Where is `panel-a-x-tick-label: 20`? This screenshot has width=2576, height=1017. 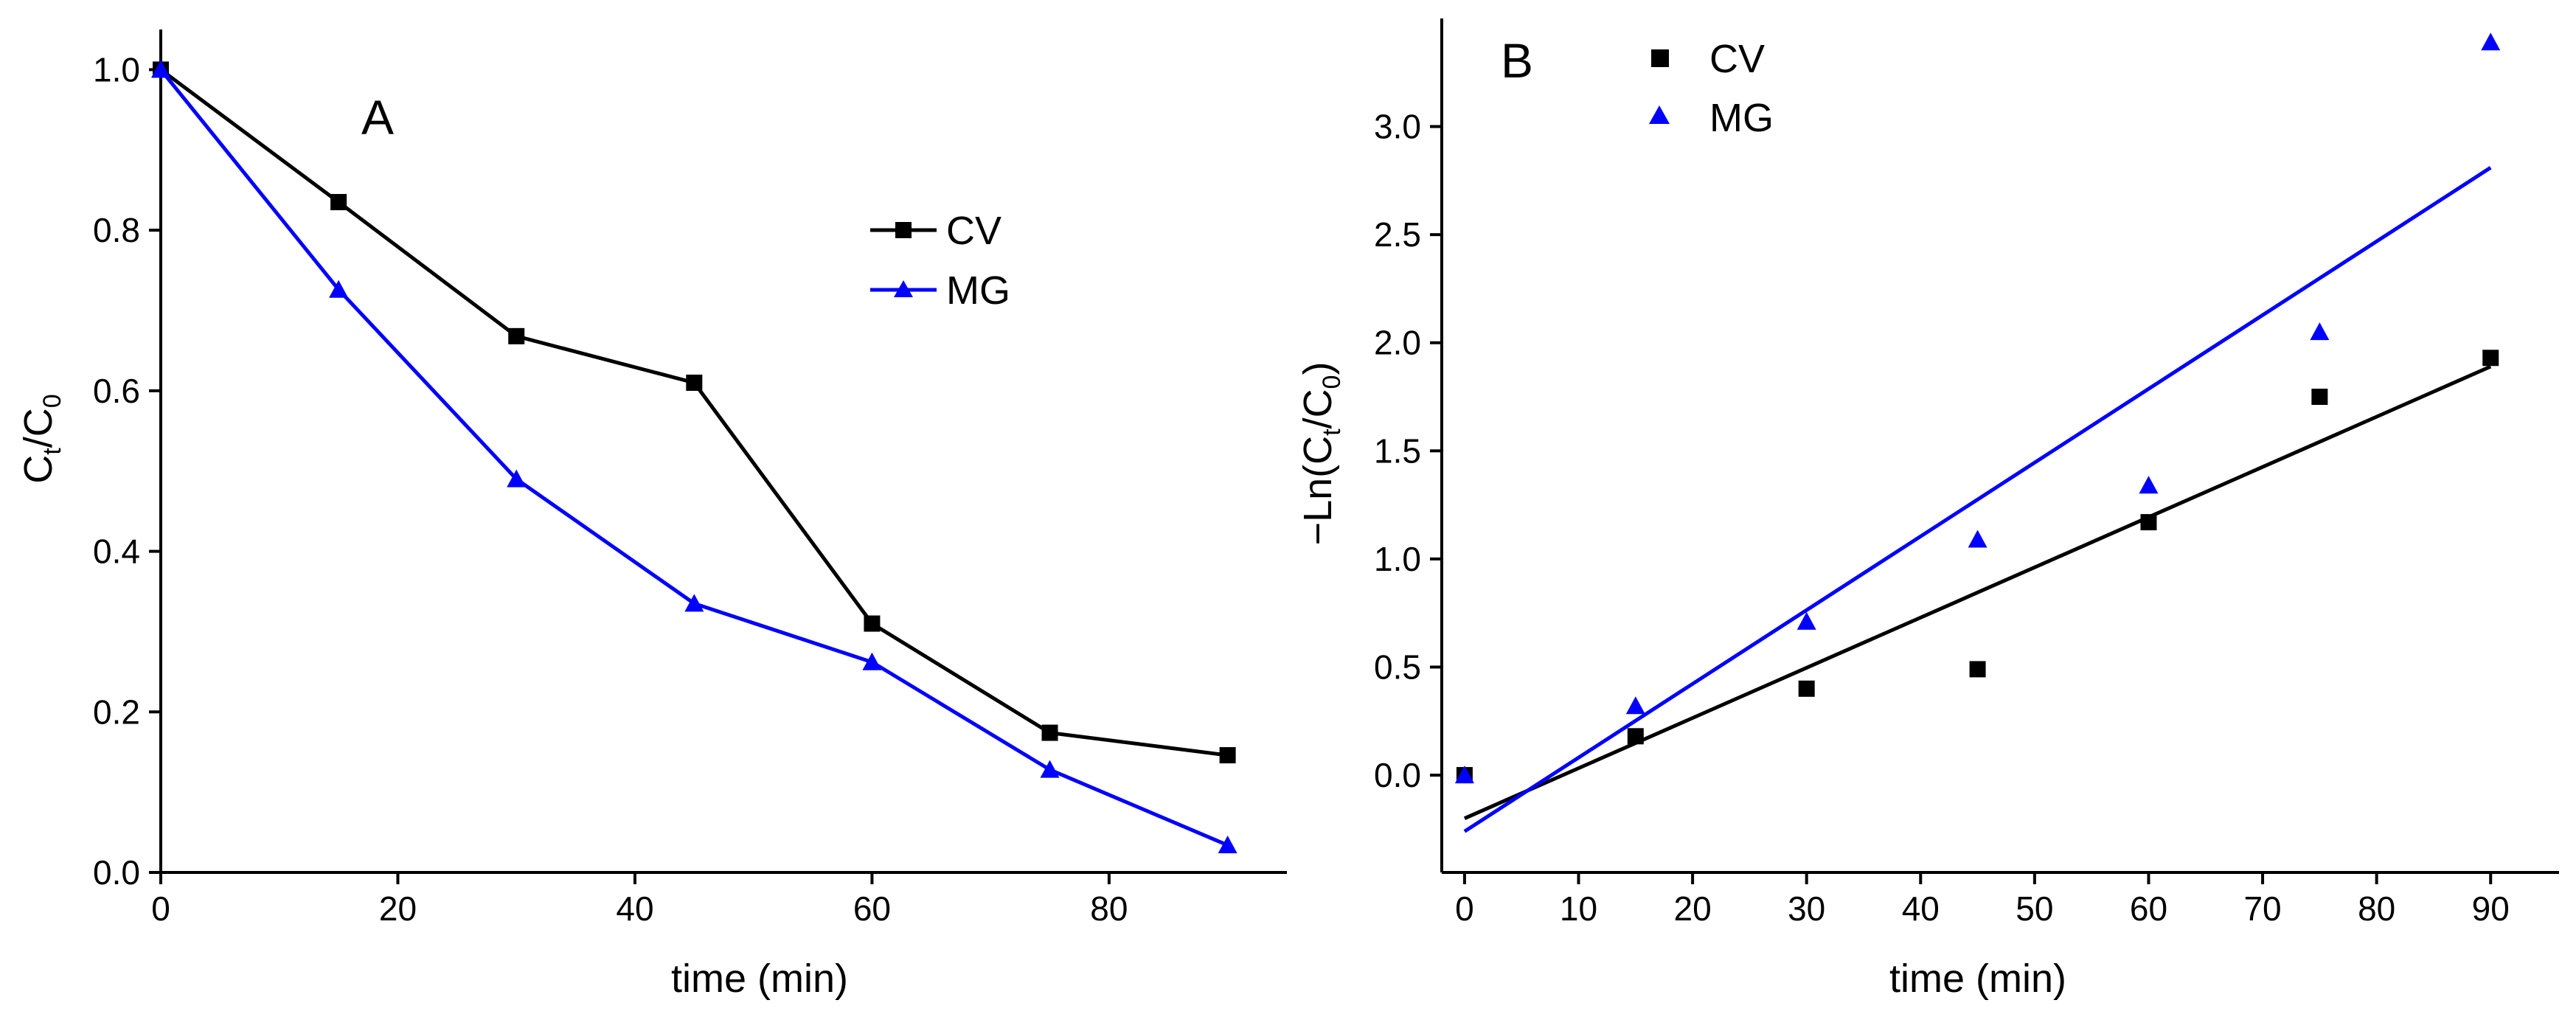
panel-a-x-tick-label: 20 is located at coordinates (398, 908).